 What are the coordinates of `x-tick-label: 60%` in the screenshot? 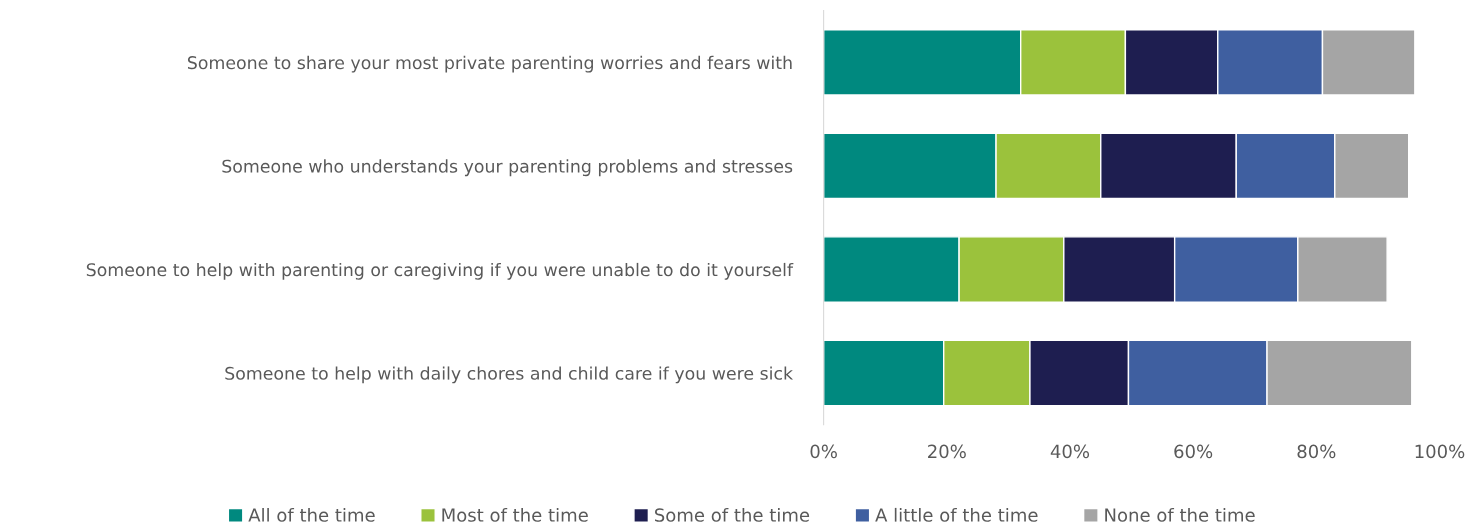 It's located at (1193, 451).